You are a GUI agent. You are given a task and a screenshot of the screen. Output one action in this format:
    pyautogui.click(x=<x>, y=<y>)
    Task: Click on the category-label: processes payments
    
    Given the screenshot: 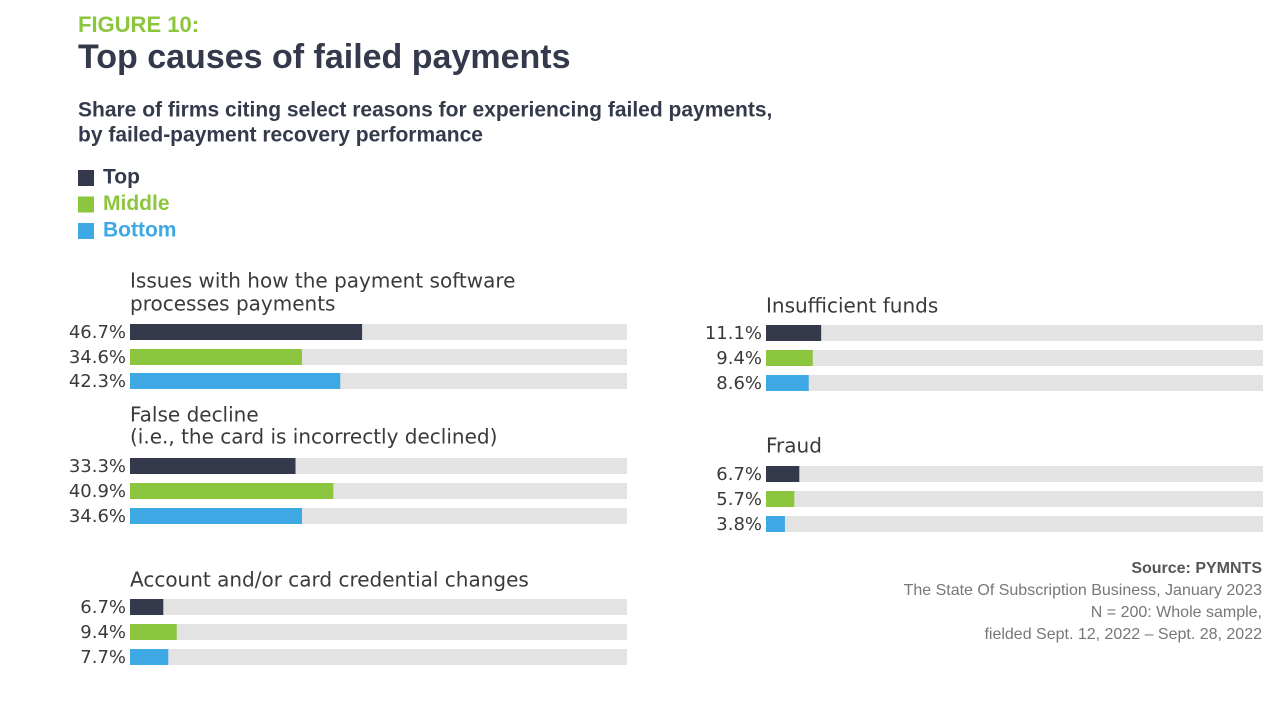 What is the action you would take?
    pyautogui.click(x=232, y=304)
    